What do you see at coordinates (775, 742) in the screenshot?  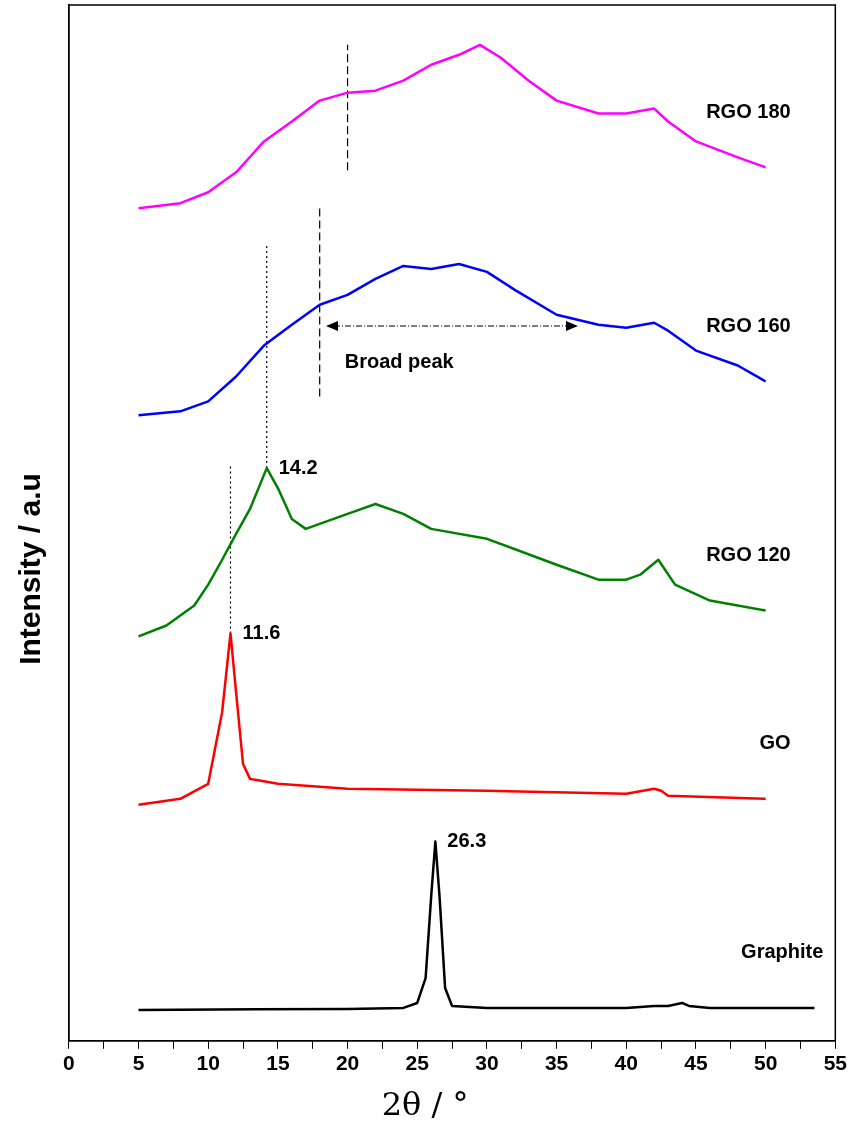 I see `text: GO` at bounding box center [775, 742].